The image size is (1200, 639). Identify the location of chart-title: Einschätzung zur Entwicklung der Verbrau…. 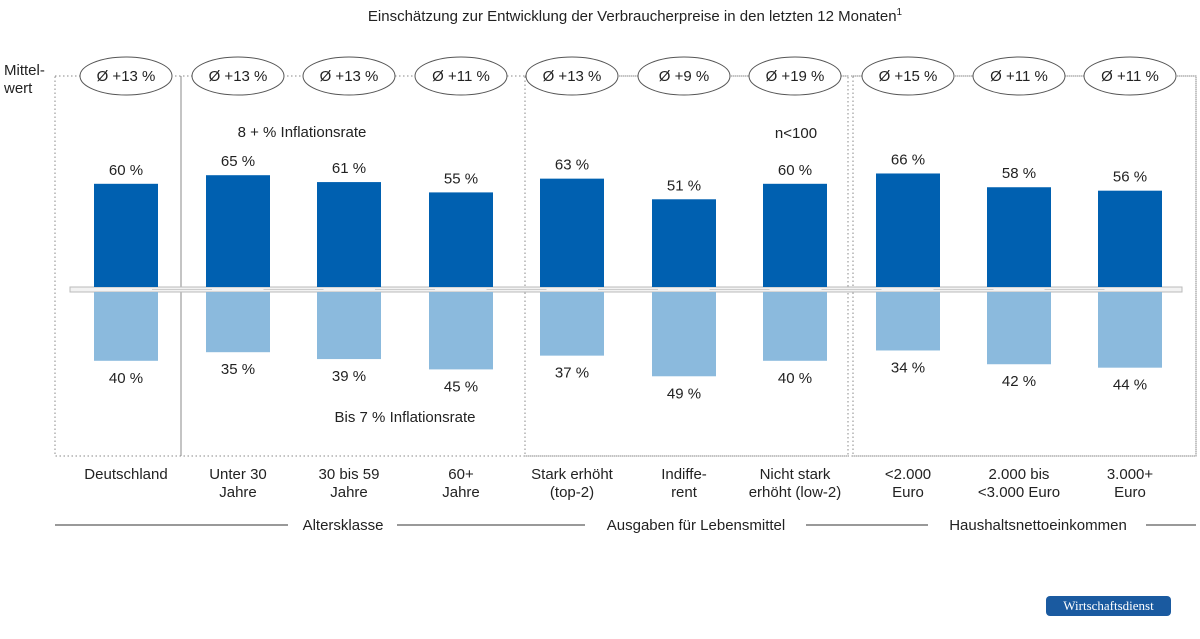
(635, 16).